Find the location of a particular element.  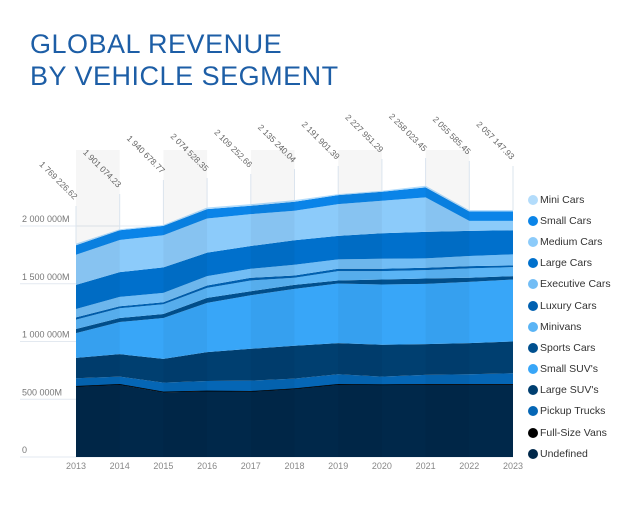

x-tick-label: 2022 is located at coordinates (469, 466).